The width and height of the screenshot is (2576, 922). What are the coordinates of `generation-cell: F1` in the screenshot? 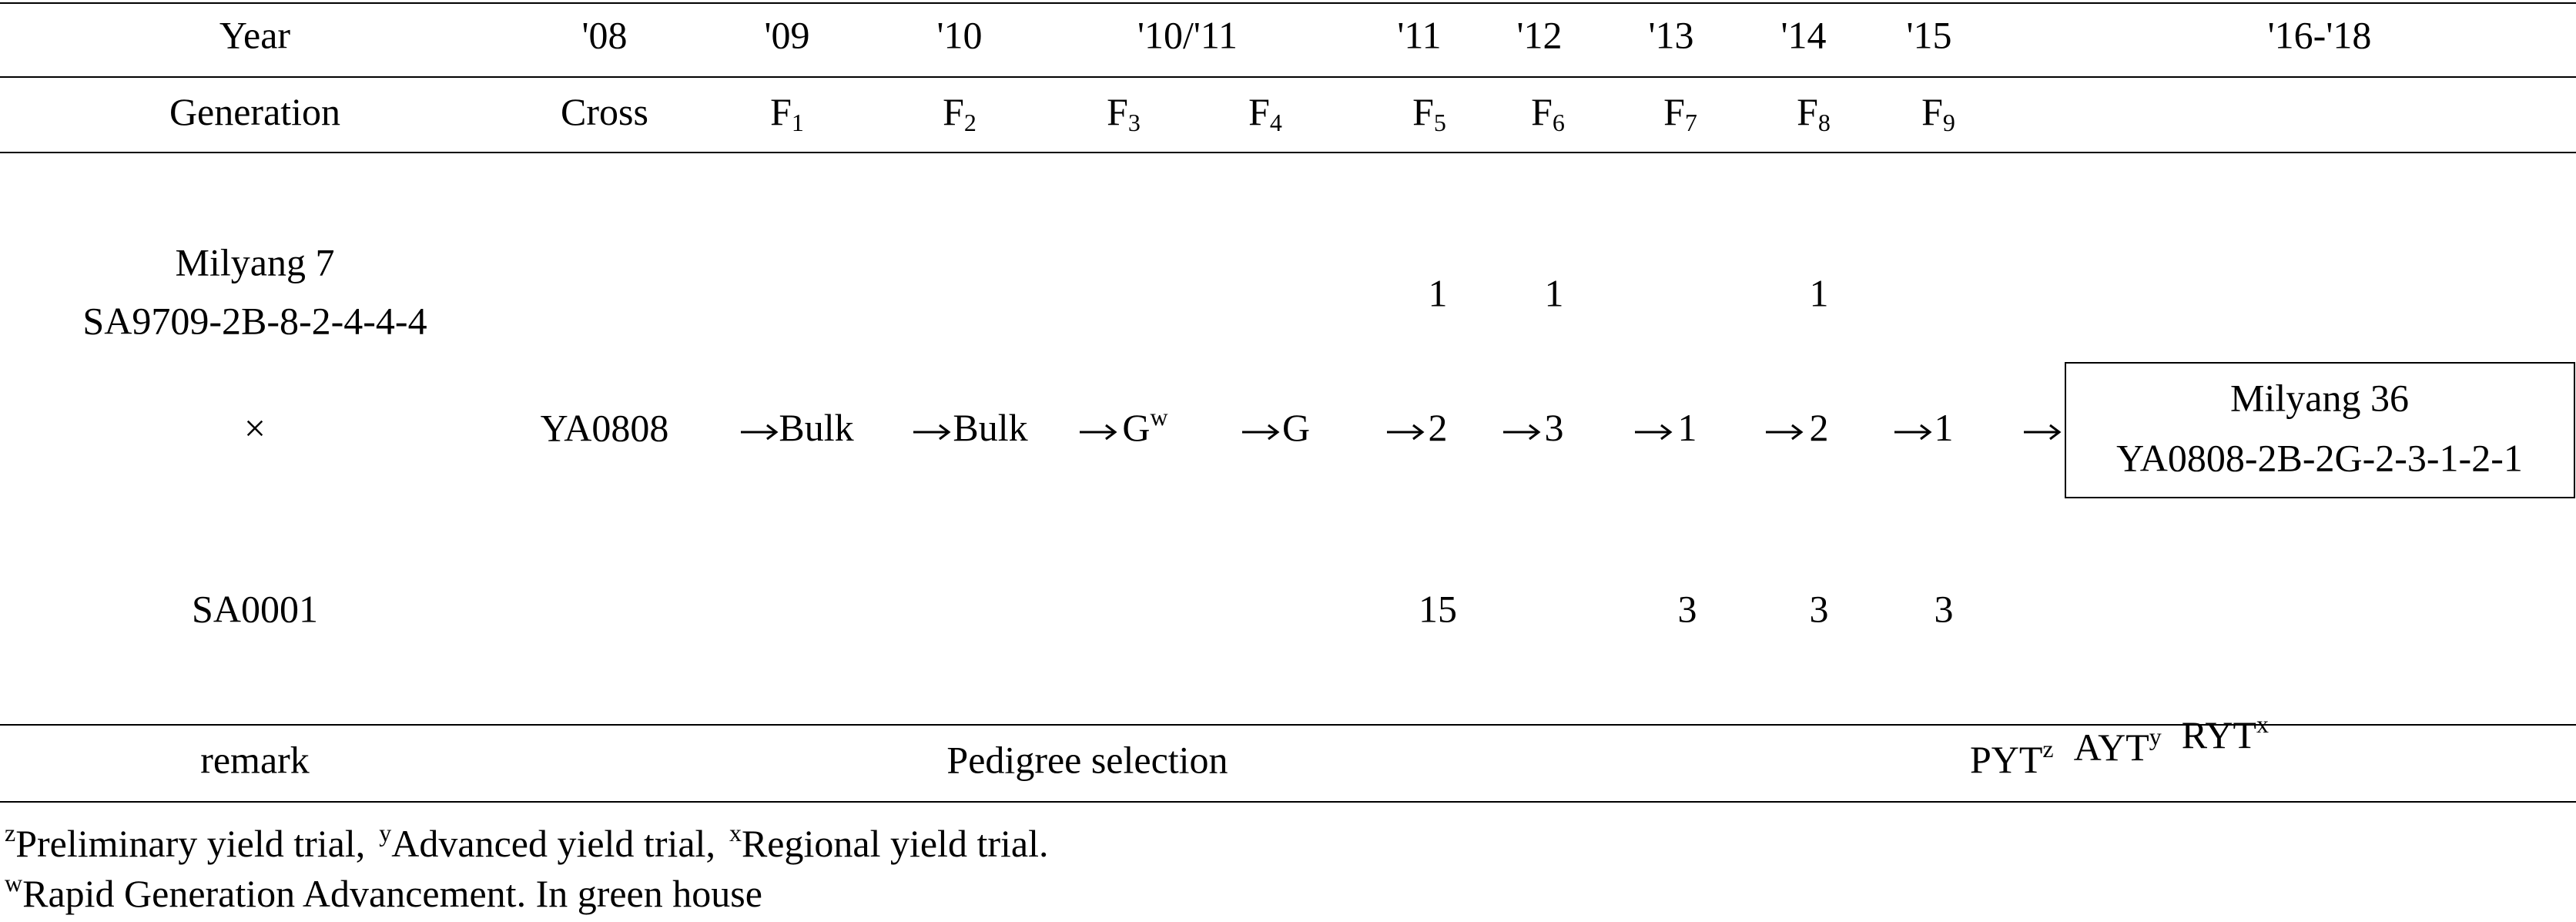 It's located at (787, 113).